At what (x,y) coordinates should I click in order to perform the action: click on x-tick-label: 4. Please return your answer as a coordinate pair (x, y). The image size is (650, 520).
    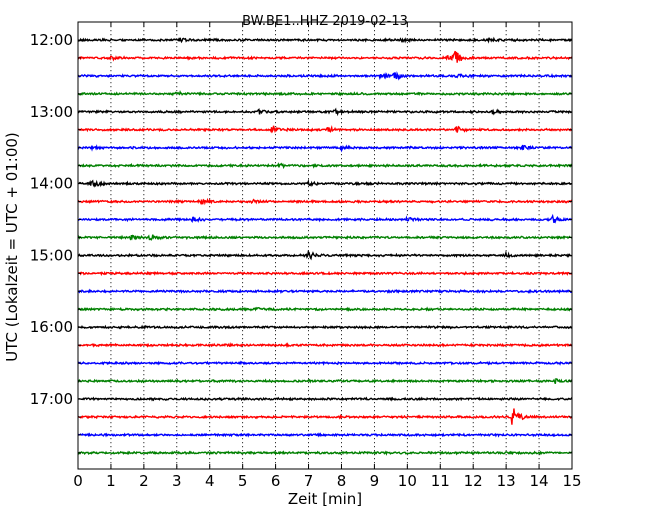
    Looking at the image, I should click on (210, 481).